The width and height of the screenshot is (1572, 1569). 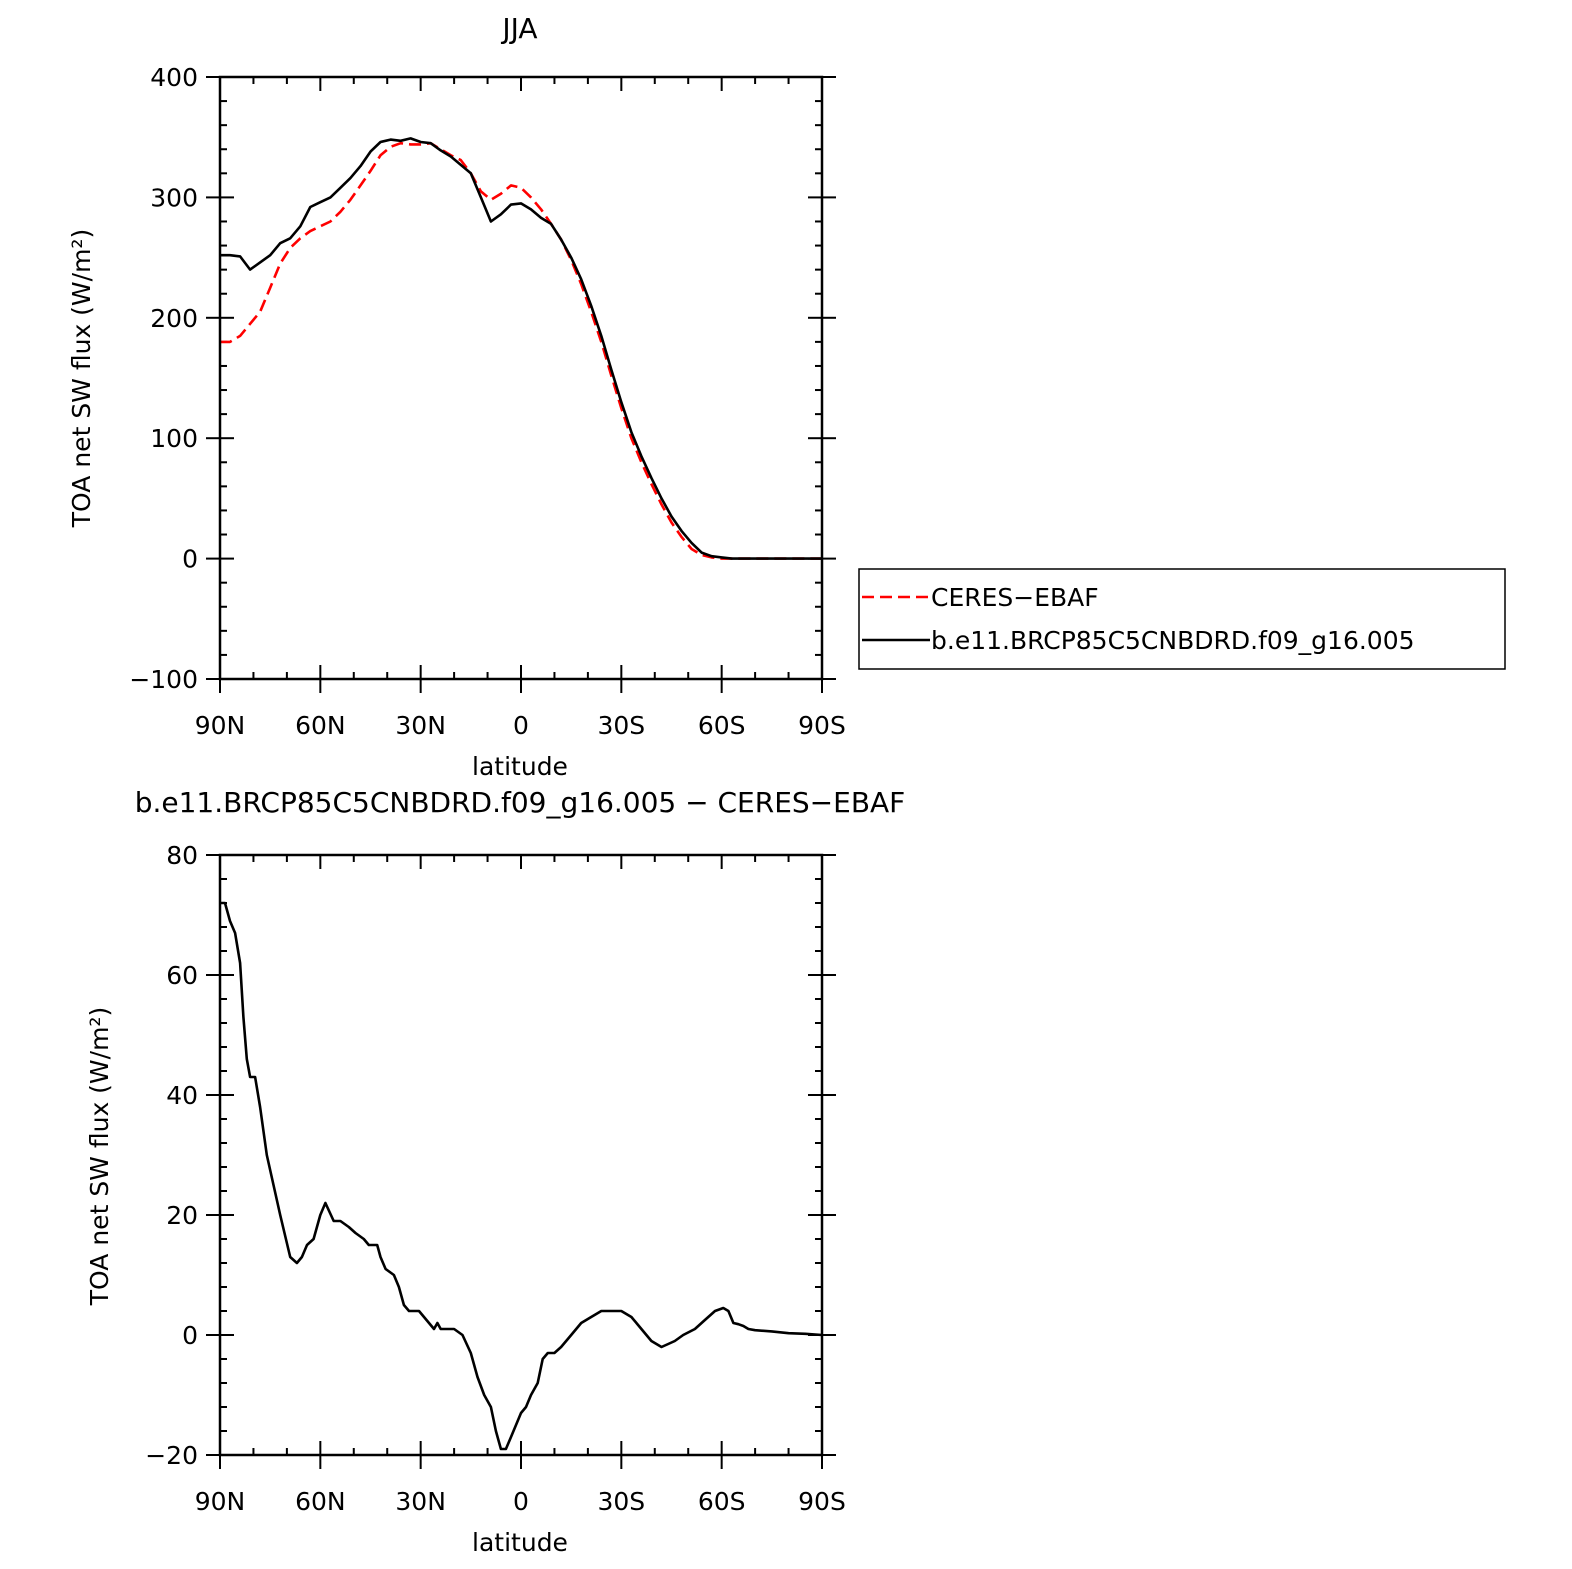 What do you see at coordinates (722, 725) in the screenshot?
I see `top-x-tick-label: 60S` at bounding box center [722, 725].